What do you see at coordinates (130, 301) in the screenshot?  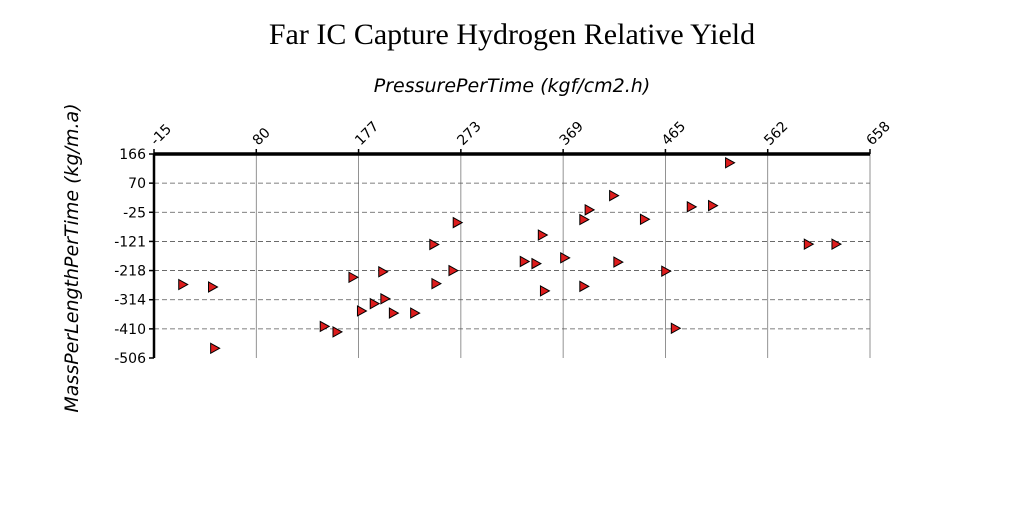 I see `y-tick-label: -314` at bounding box center [130, 301].